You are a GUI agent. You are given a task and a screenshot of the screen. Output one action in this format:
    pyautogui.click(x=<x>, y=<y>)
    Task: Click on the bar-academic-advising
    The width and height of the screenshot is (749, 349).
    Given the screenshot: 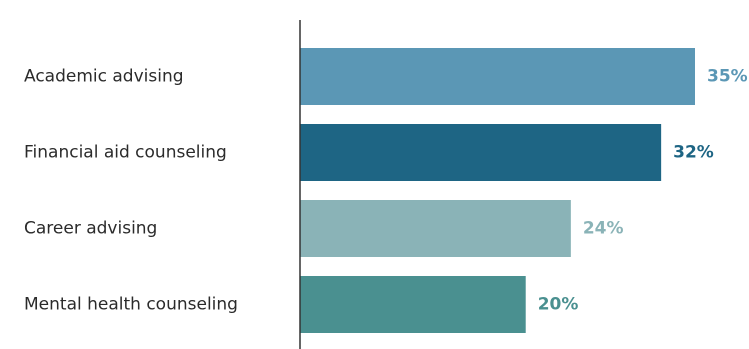 What is the action you would take?
    pyautogui.click(x=497, y=76)
    